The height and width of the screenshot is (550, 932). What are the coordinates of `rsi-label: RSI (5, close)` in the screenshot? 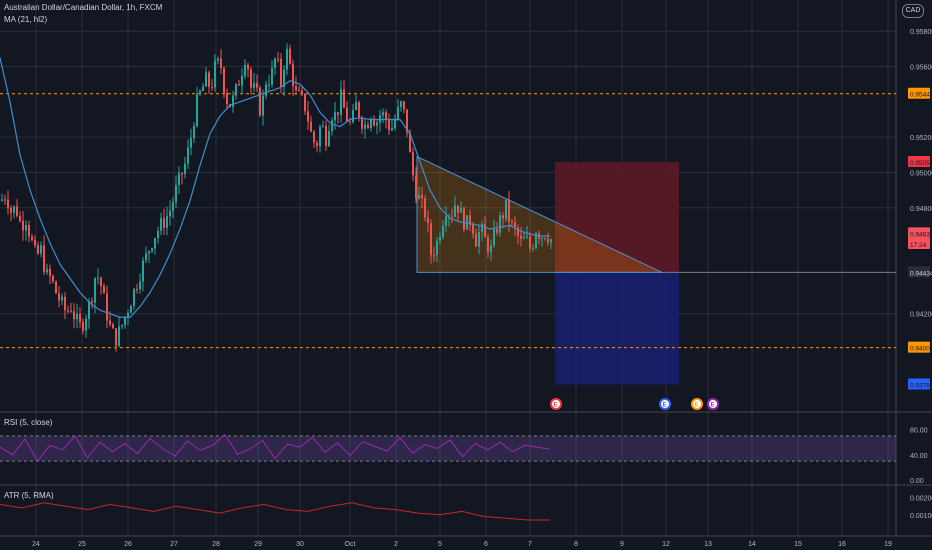 It's located at (28, 422).